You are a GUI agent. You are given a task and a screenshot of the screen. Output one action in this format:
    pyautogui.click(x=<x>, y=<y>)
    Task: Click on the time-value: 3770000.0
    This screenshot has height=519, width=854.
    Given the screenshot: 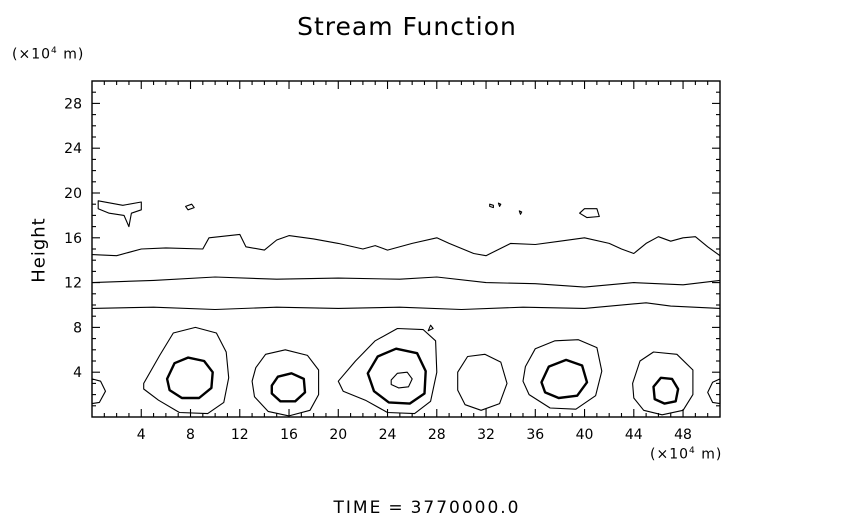 What is the action you would take?
    pyautogui.click(x=465, y=508)
    